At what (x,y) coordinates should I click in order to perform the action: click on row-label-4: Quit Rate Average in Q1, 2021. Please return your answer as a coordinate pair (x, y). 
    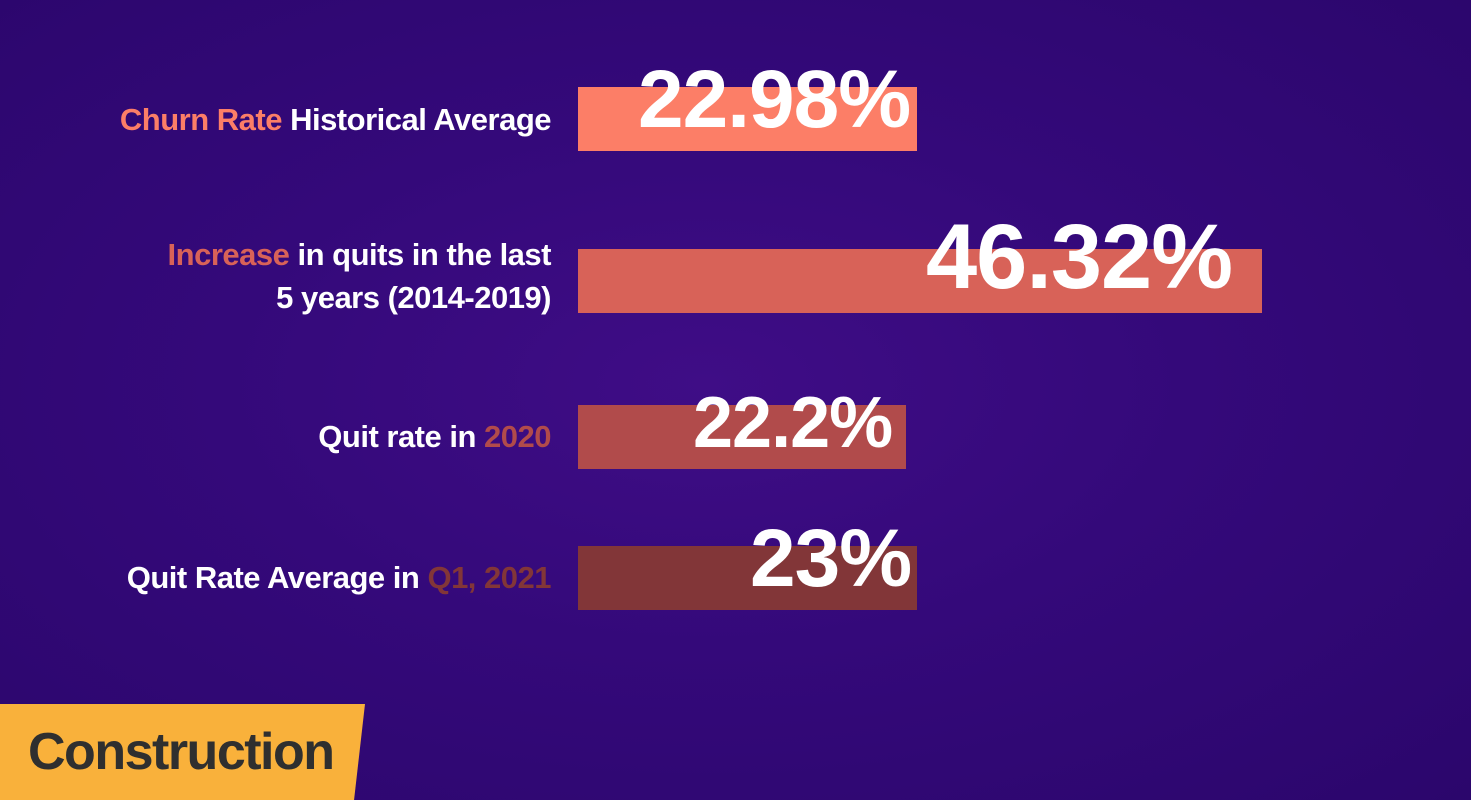
    Looking at the image, I should click on (281, 577).